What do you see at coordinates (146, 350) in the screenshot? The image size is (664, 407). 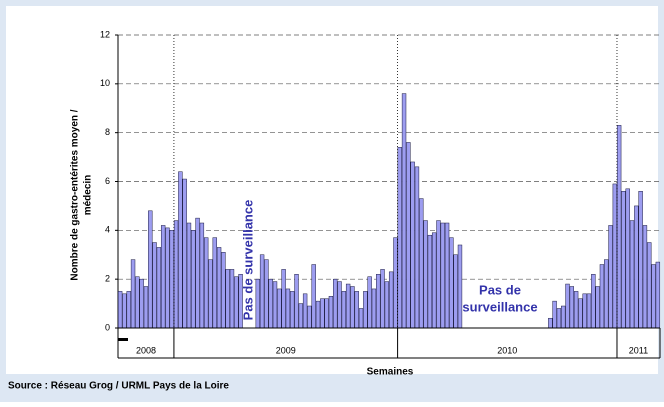 I see `x-tick-label: 2008` at bounding box center [146, 350].